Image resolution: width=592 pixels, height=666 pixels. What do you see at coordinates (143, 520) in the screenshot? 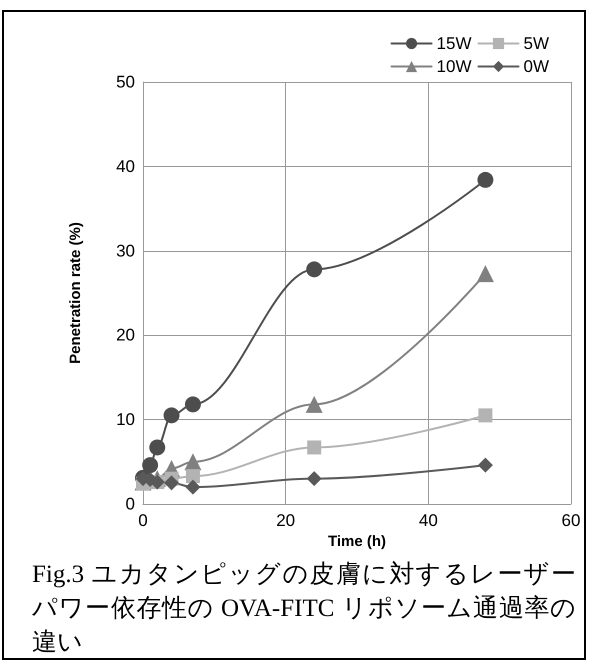
I see `x-tick-label: 0` at bounding box center [143, 520].